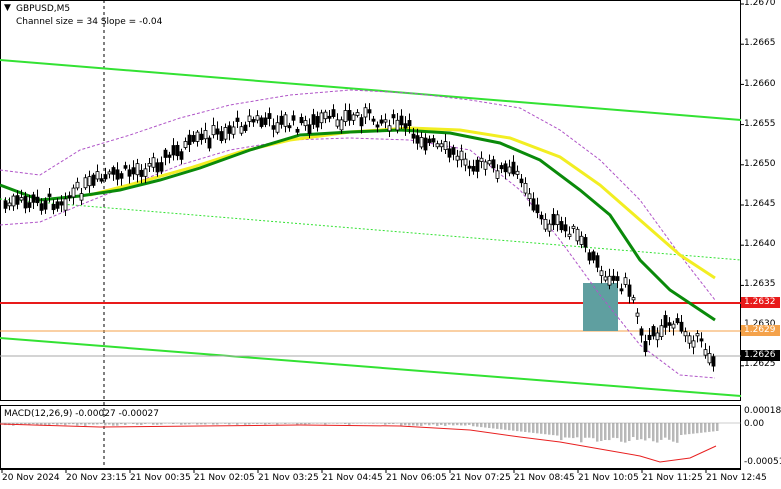  What do you see at coordinates (760, 244) in the screenshot?
I see `price-tick: 1.2640` at bounding box center [760, 244].